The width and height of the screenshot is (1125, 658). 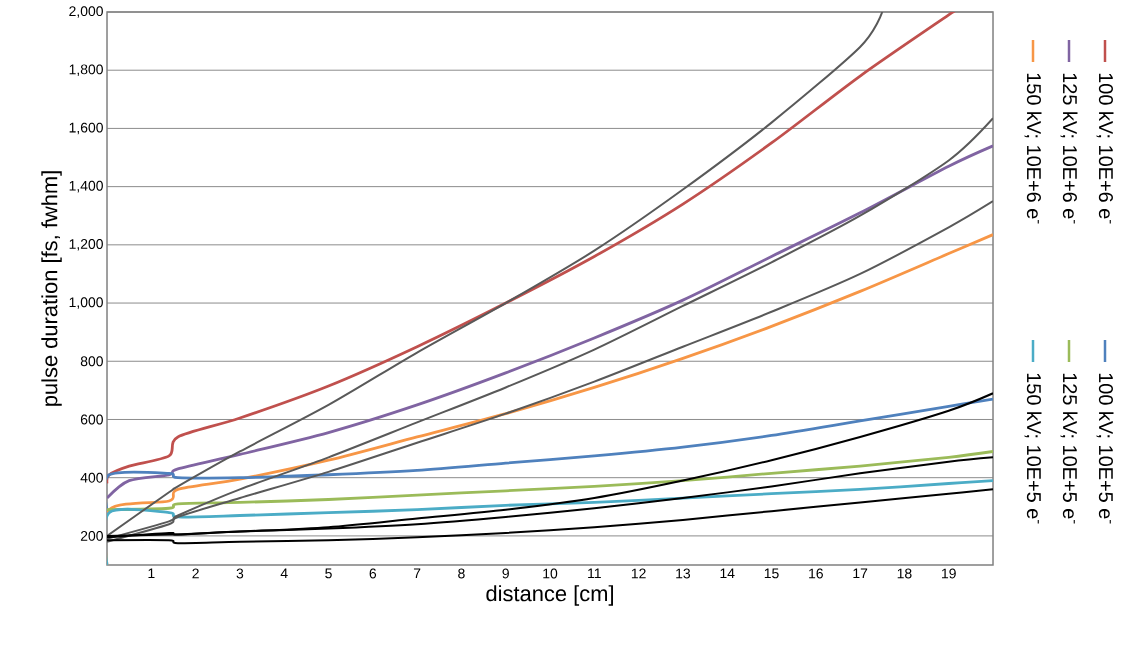 What do you see at coordinates (1069, 448) in the screenshot?
I see `legend-label: 125 kV; 10E+5 e$^{-}$` at bounding box center [1069, 448].